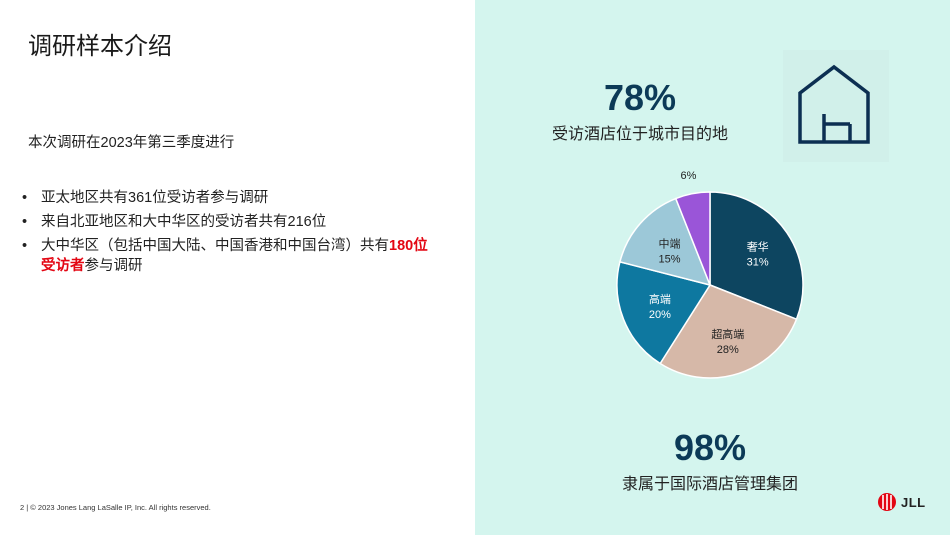 Image resolution: width=950 pixels, height=535 pixels. I want to click on pie-percent-label: 31%, so click(758, 263).